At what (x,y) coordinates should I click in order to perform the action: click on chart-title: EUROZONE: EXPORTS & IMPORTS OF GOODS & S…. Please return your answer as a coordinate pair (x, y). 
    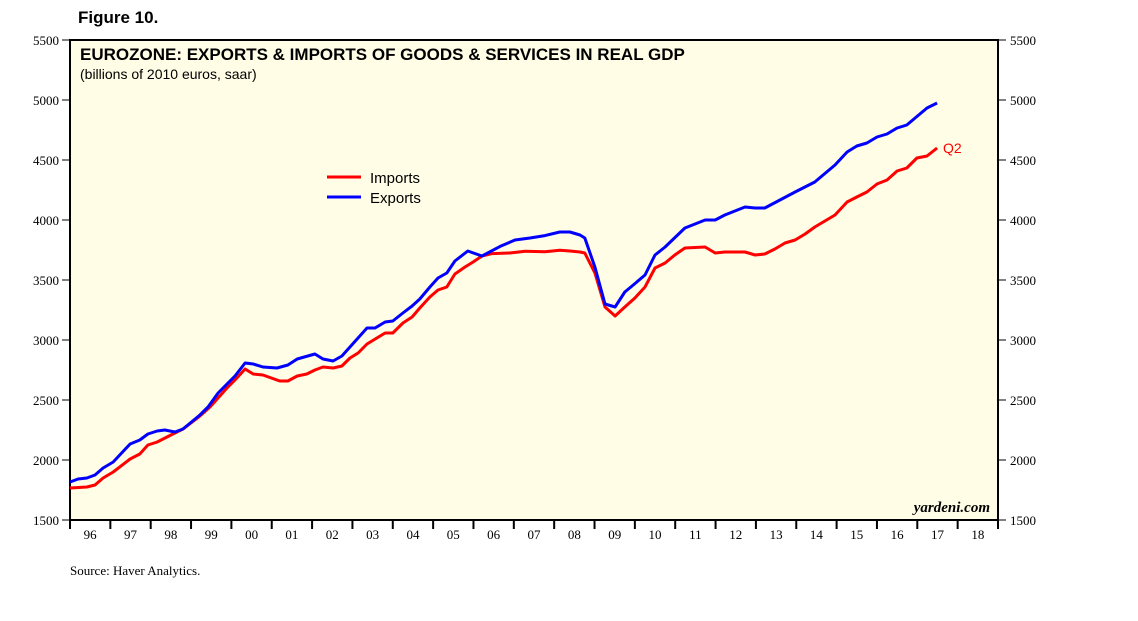
    Looking at the image, I should click on (382, 54).